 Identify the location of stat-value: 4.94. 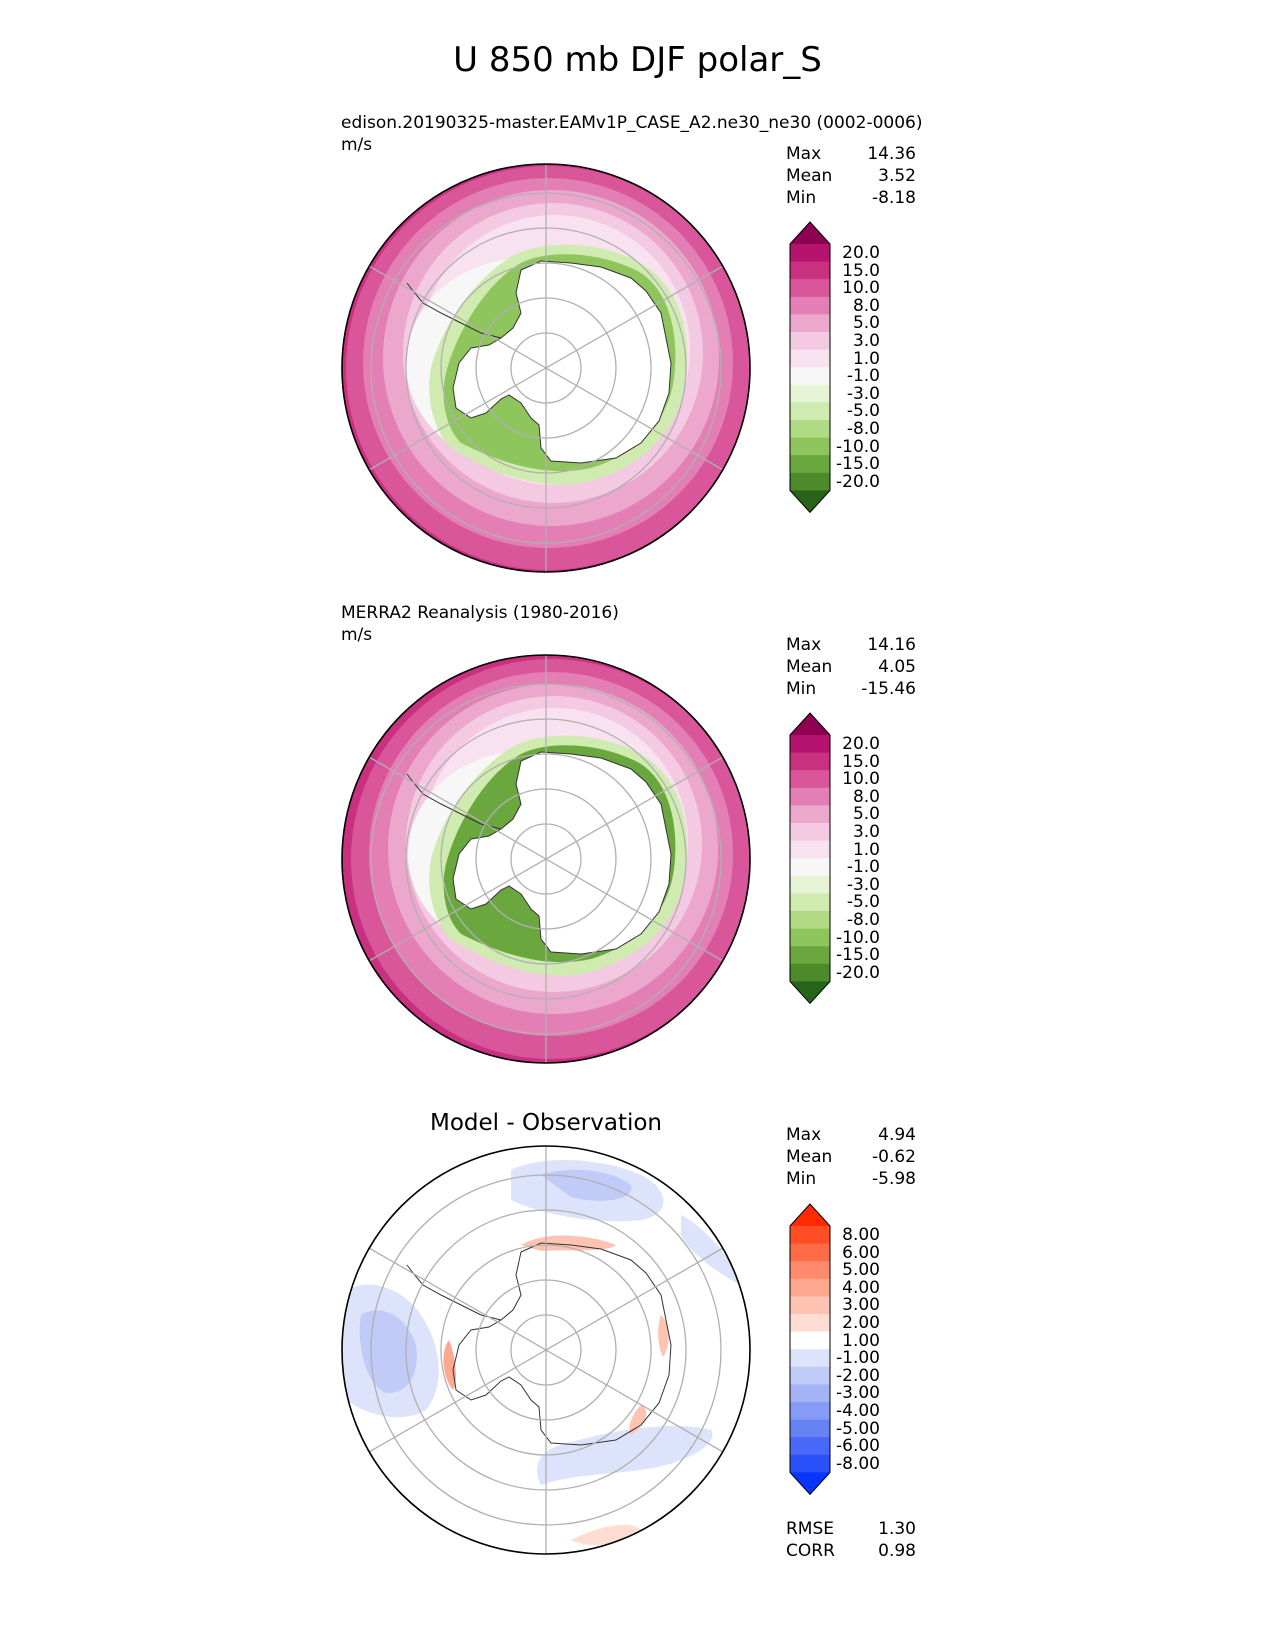
(897, 1135).